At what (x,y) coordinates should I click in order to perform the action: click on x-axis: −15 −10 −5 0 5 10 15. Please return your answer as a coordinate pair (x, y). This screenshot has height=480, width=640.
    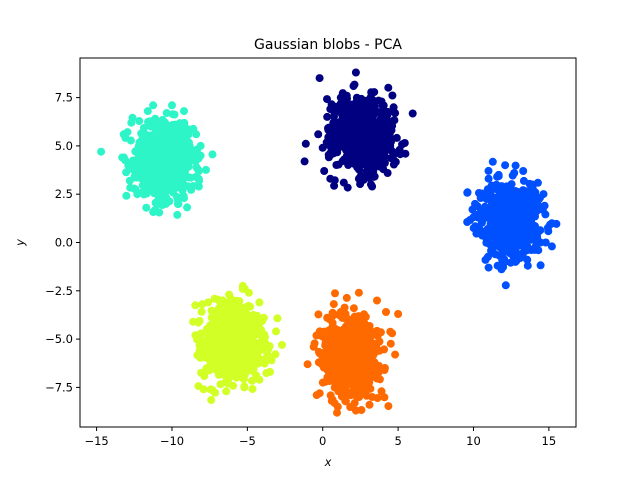
    Looking at the image, I should click on (320, 437).